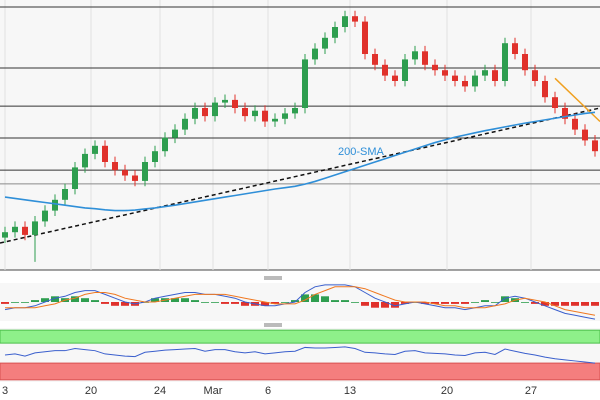  I want to click on signal-line, so click(300, 301).